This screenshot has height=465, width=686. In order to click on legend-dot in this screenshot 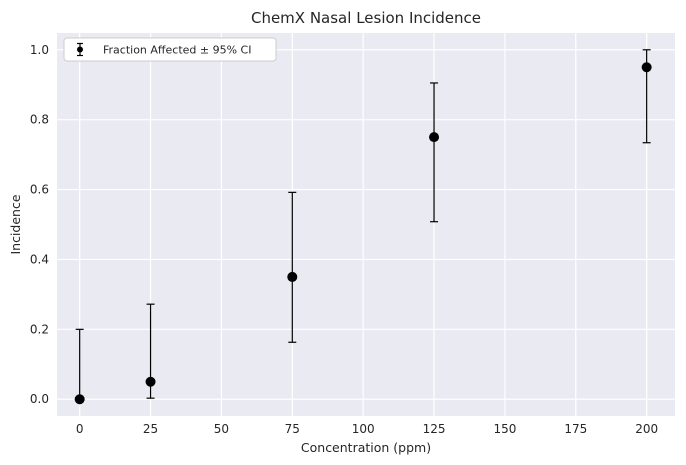, I will do `click(80, 49)`.